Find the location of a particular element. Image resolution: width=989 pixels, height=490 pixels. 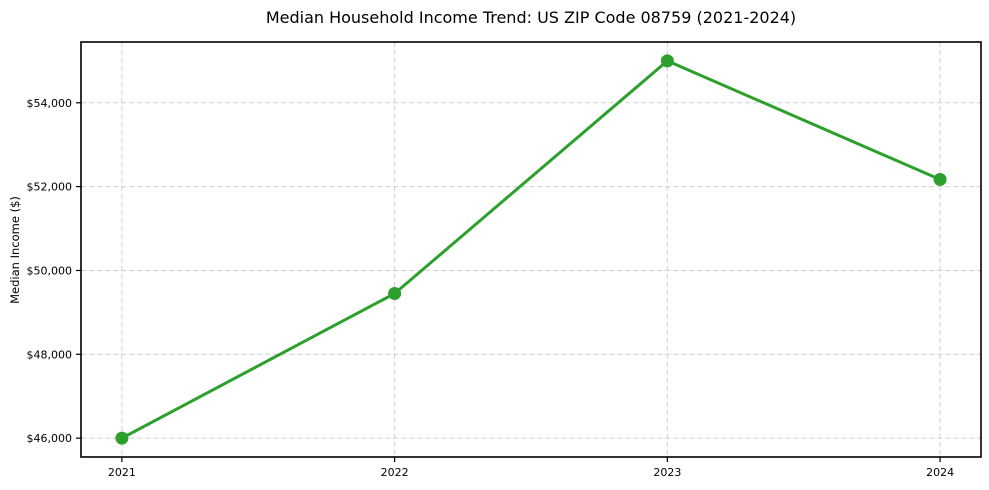

data-point-2021 is located at coordinates (122, 438).